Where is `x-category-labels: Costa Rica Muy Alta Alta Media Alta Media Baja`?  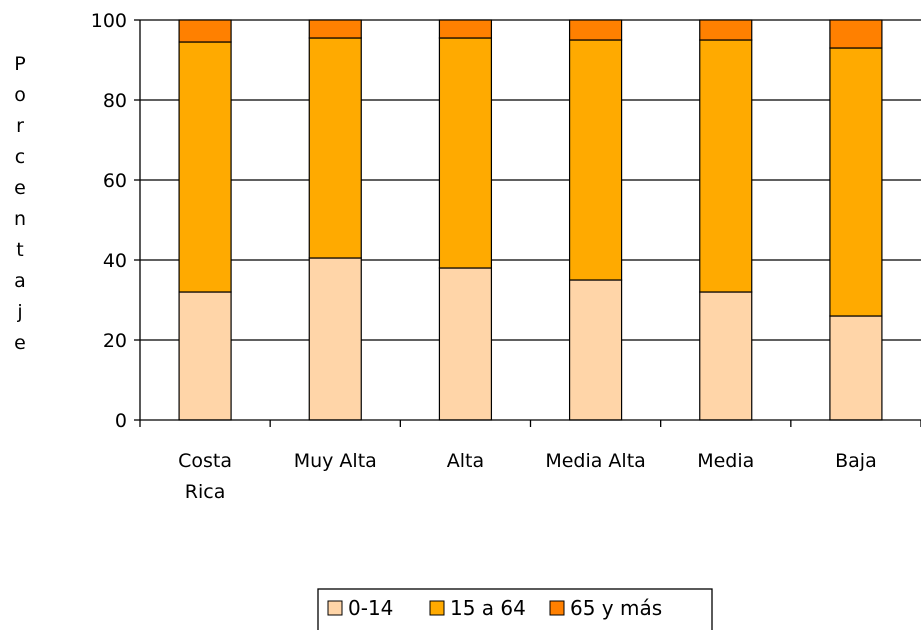
x-category-labels: Costa Rica Muy Alta Alta Media Alta Media Baja is located at coordinates (527, 476).